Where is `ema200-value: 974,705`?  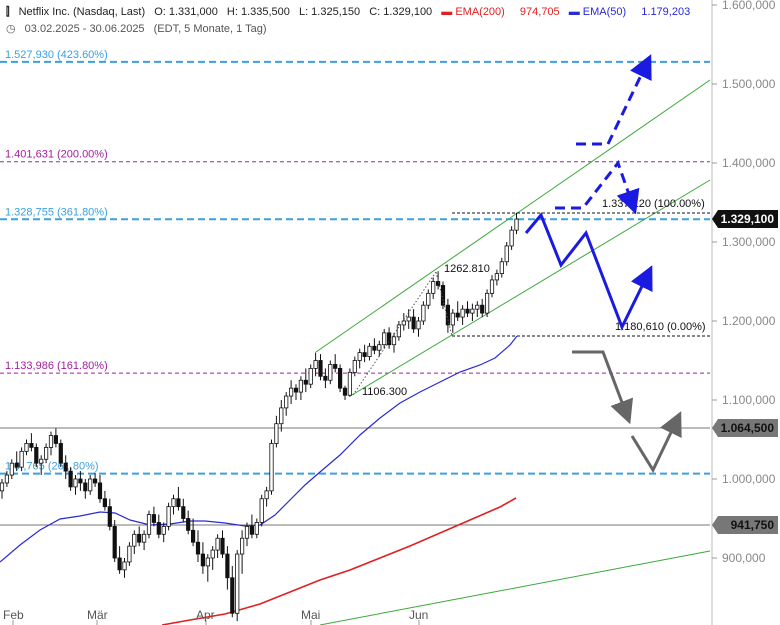 ema200-value: 974,705 is located at coordinates (539, 12).